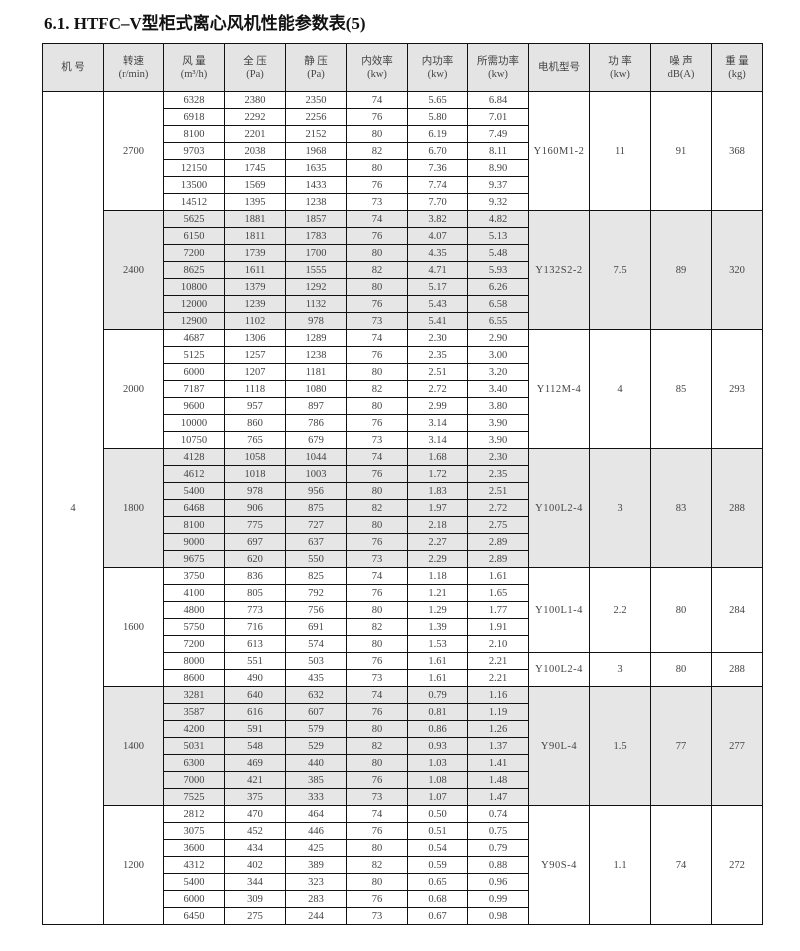 This screenshot has height=951, width=800. I want to click on weight-cell: 288, so click(737, 669).